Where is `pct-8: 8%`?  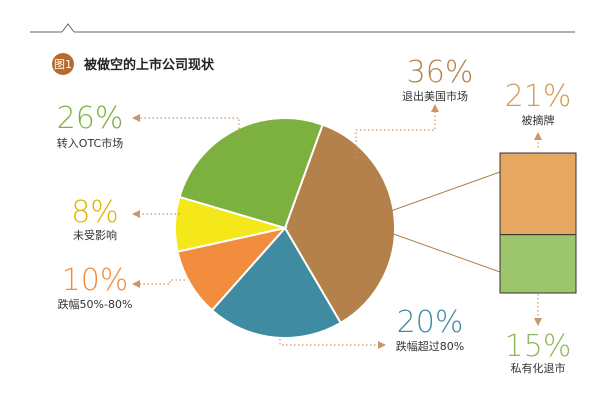 pct-8: 8% is located at coordinates (95, 212).